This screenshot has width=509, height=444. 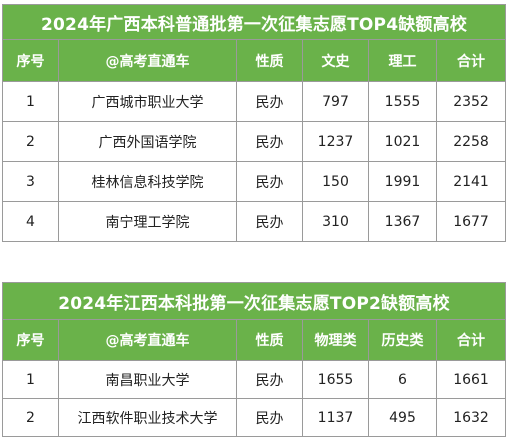 I want to click on cell-science: 1367, so click(x=402, y=221).